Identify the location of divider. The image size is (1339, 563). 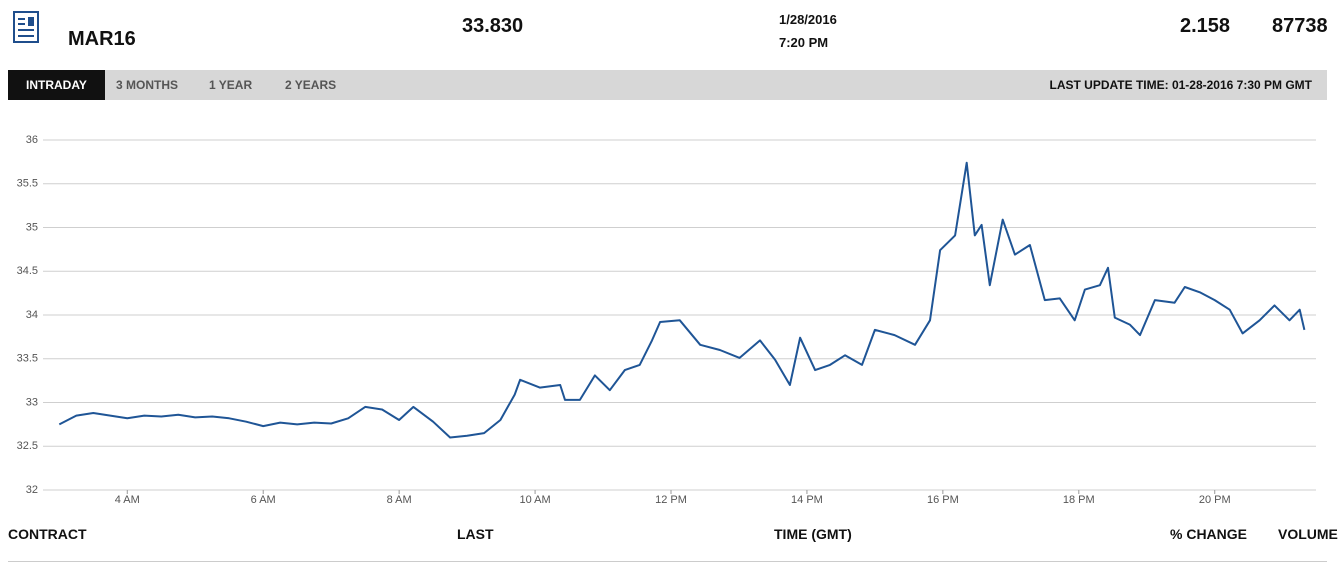
(667, 561).